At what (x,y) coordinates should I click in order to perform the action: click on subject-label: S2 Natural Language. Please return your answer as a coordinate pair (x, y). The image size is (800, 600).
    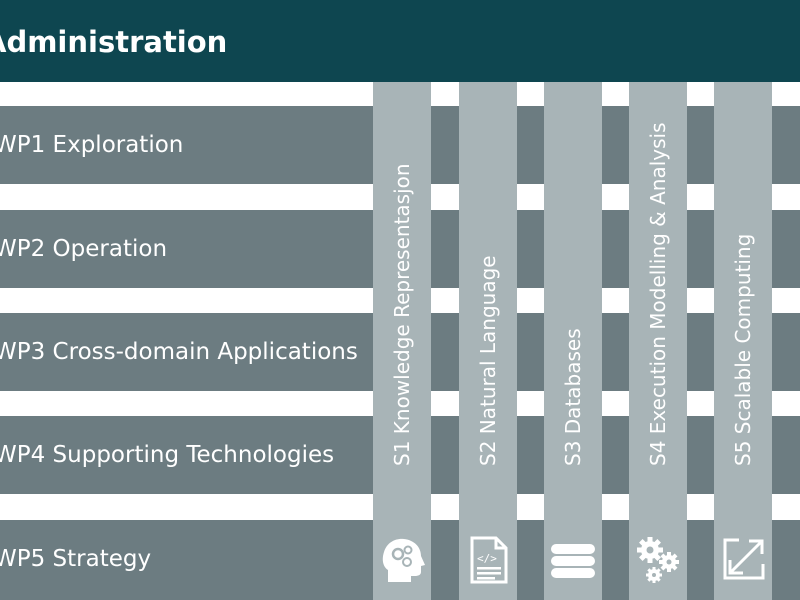
    Looking at the image, I should click on (488, 360).